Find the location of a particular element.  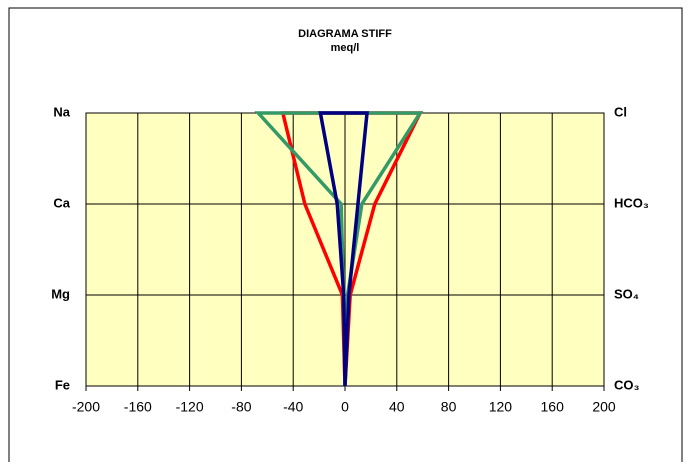

x-tick-label: -200 is located at coordinates (86, 407).